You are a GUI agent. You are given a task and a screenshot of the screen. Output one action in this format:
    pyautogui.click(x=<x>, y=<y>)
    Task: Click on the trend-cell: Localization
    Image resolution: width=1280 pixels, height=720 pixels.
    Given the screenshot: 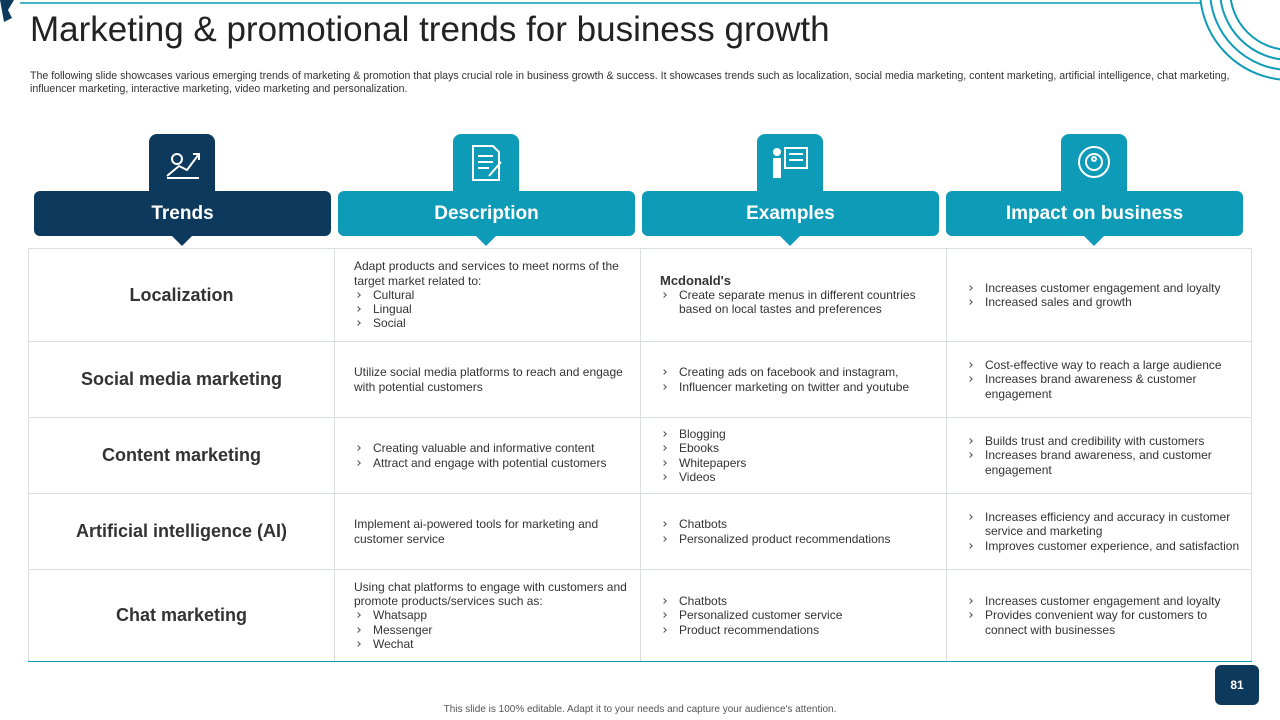 What is the action you would take?
    pyautogui.click(x=181, y=295)
    